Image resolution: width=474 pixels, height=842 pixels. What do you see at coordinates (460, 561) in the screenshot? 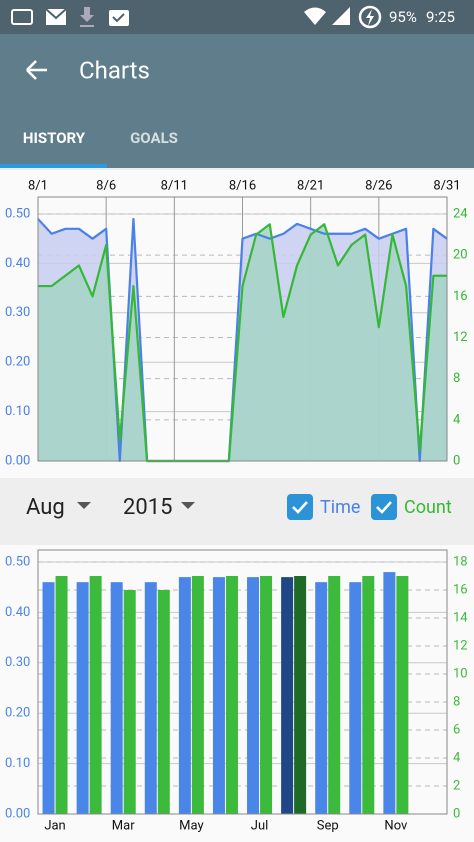
I see `y2-tick-label: 18` at bounding box center [460, 561].